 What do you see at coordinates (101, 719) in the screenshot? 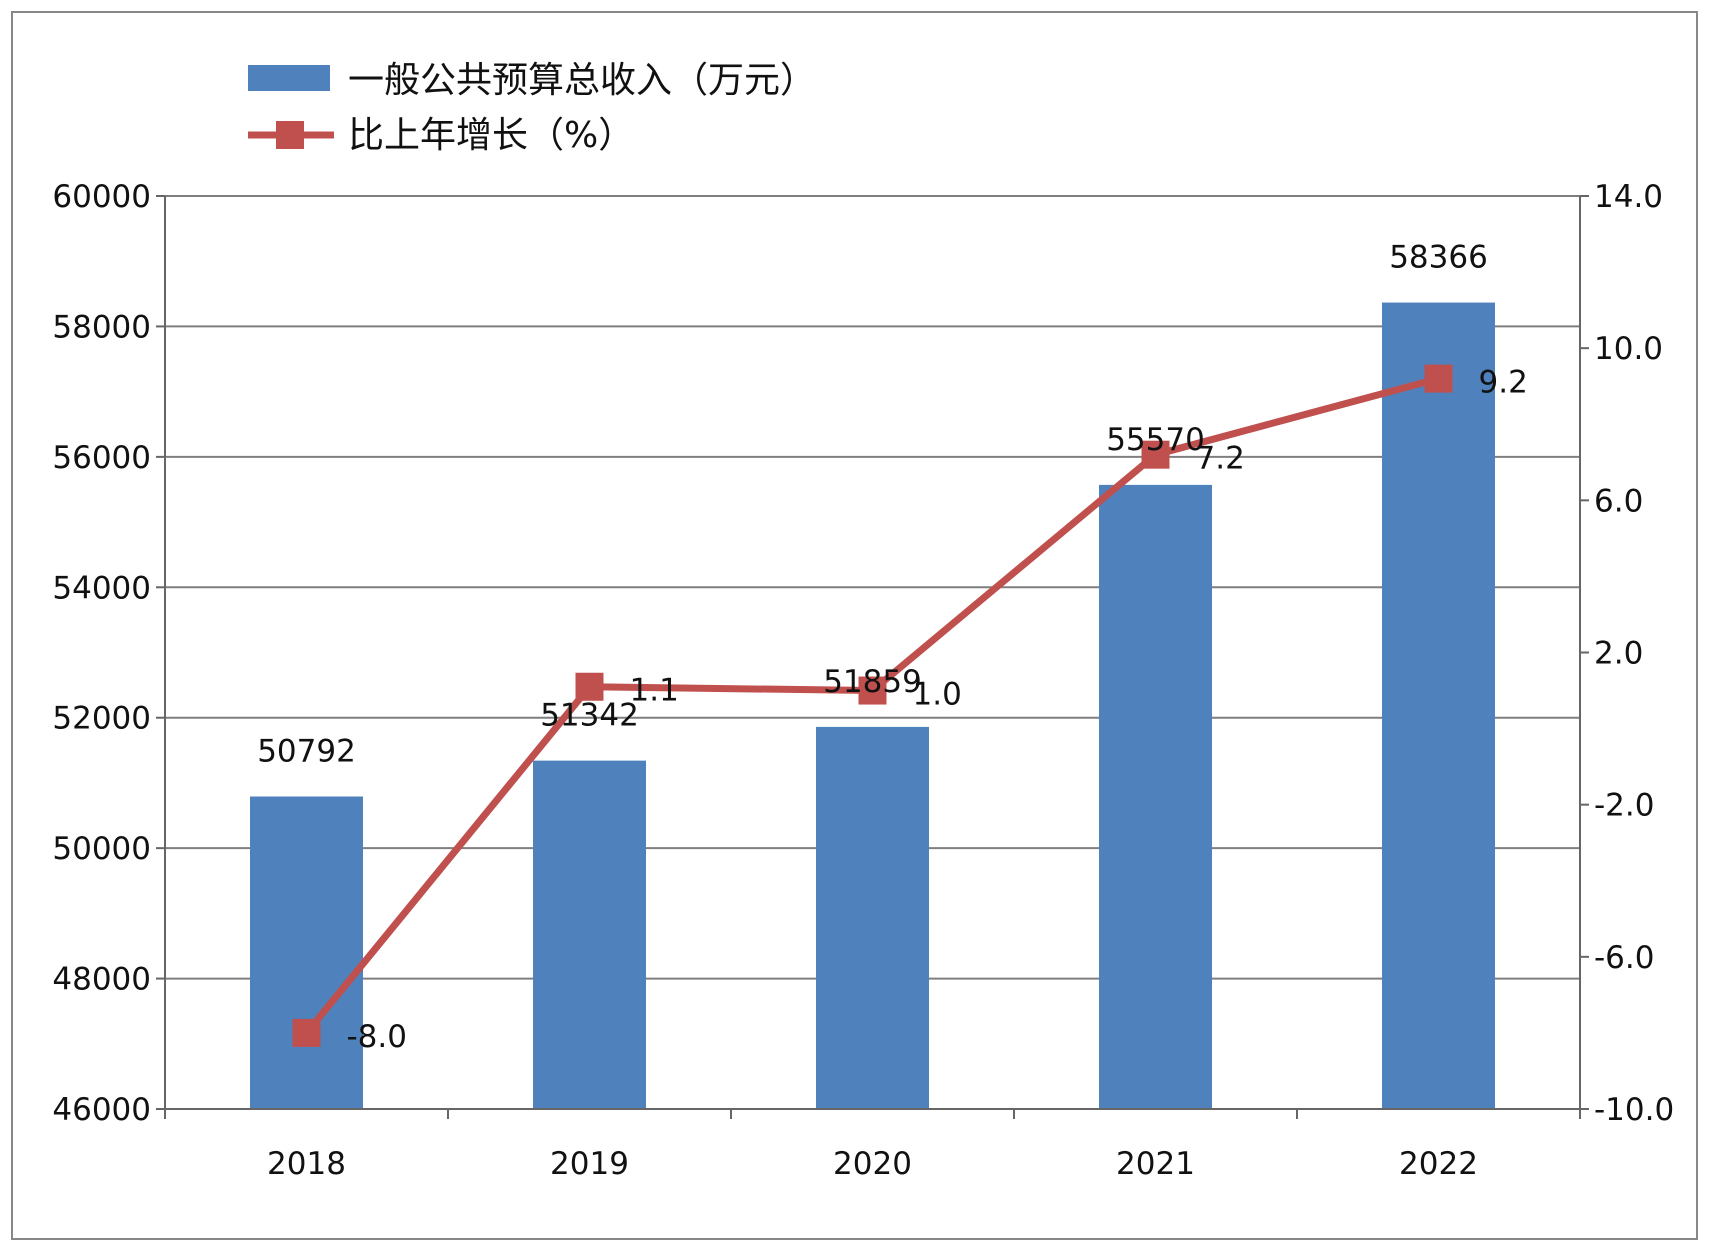
I see `left-tick-label: 52000` at bounding box center [101, 719].